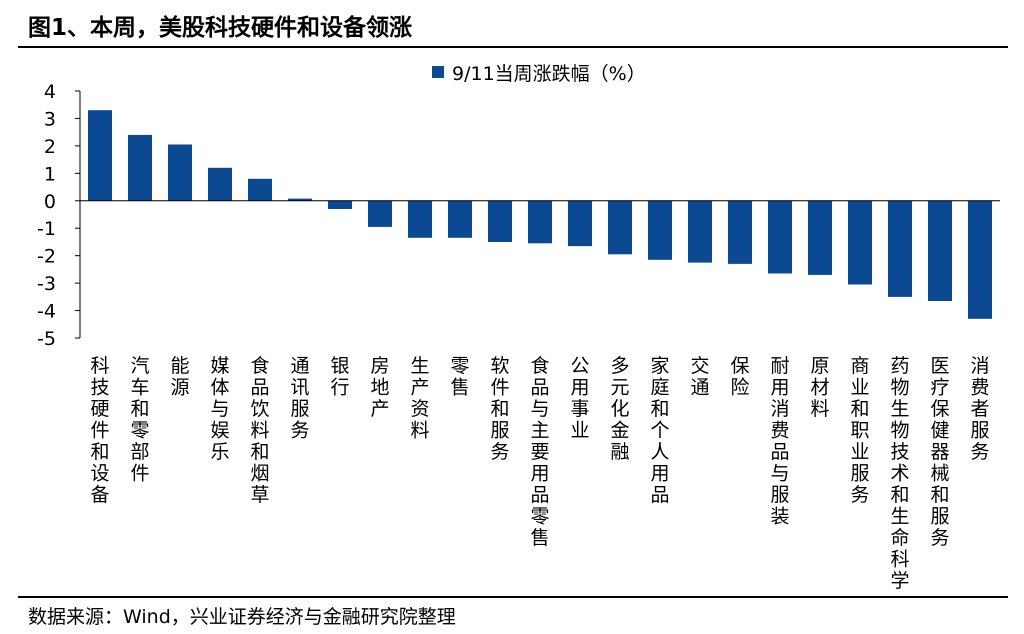 This screenshot has width=1024, height=634. I want to click on category-label: 原材料, so click(819, 387).